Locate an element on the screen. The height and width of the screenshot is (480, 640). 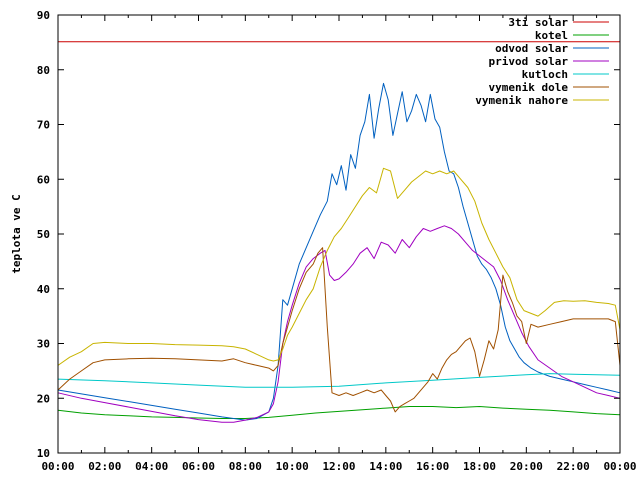
y-axis-title: teplota ve C is located at coordinates (16, 233).